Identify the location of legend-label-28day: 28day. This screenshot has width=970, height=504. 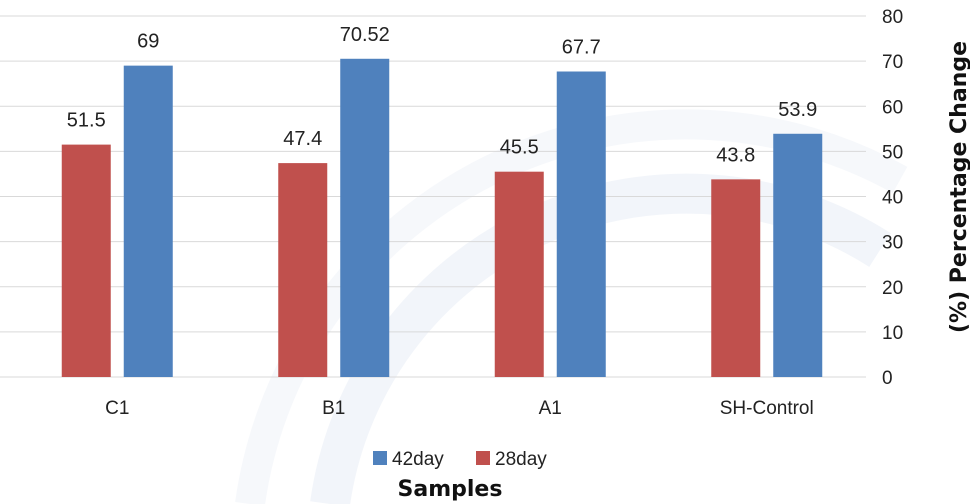
(521, 459).